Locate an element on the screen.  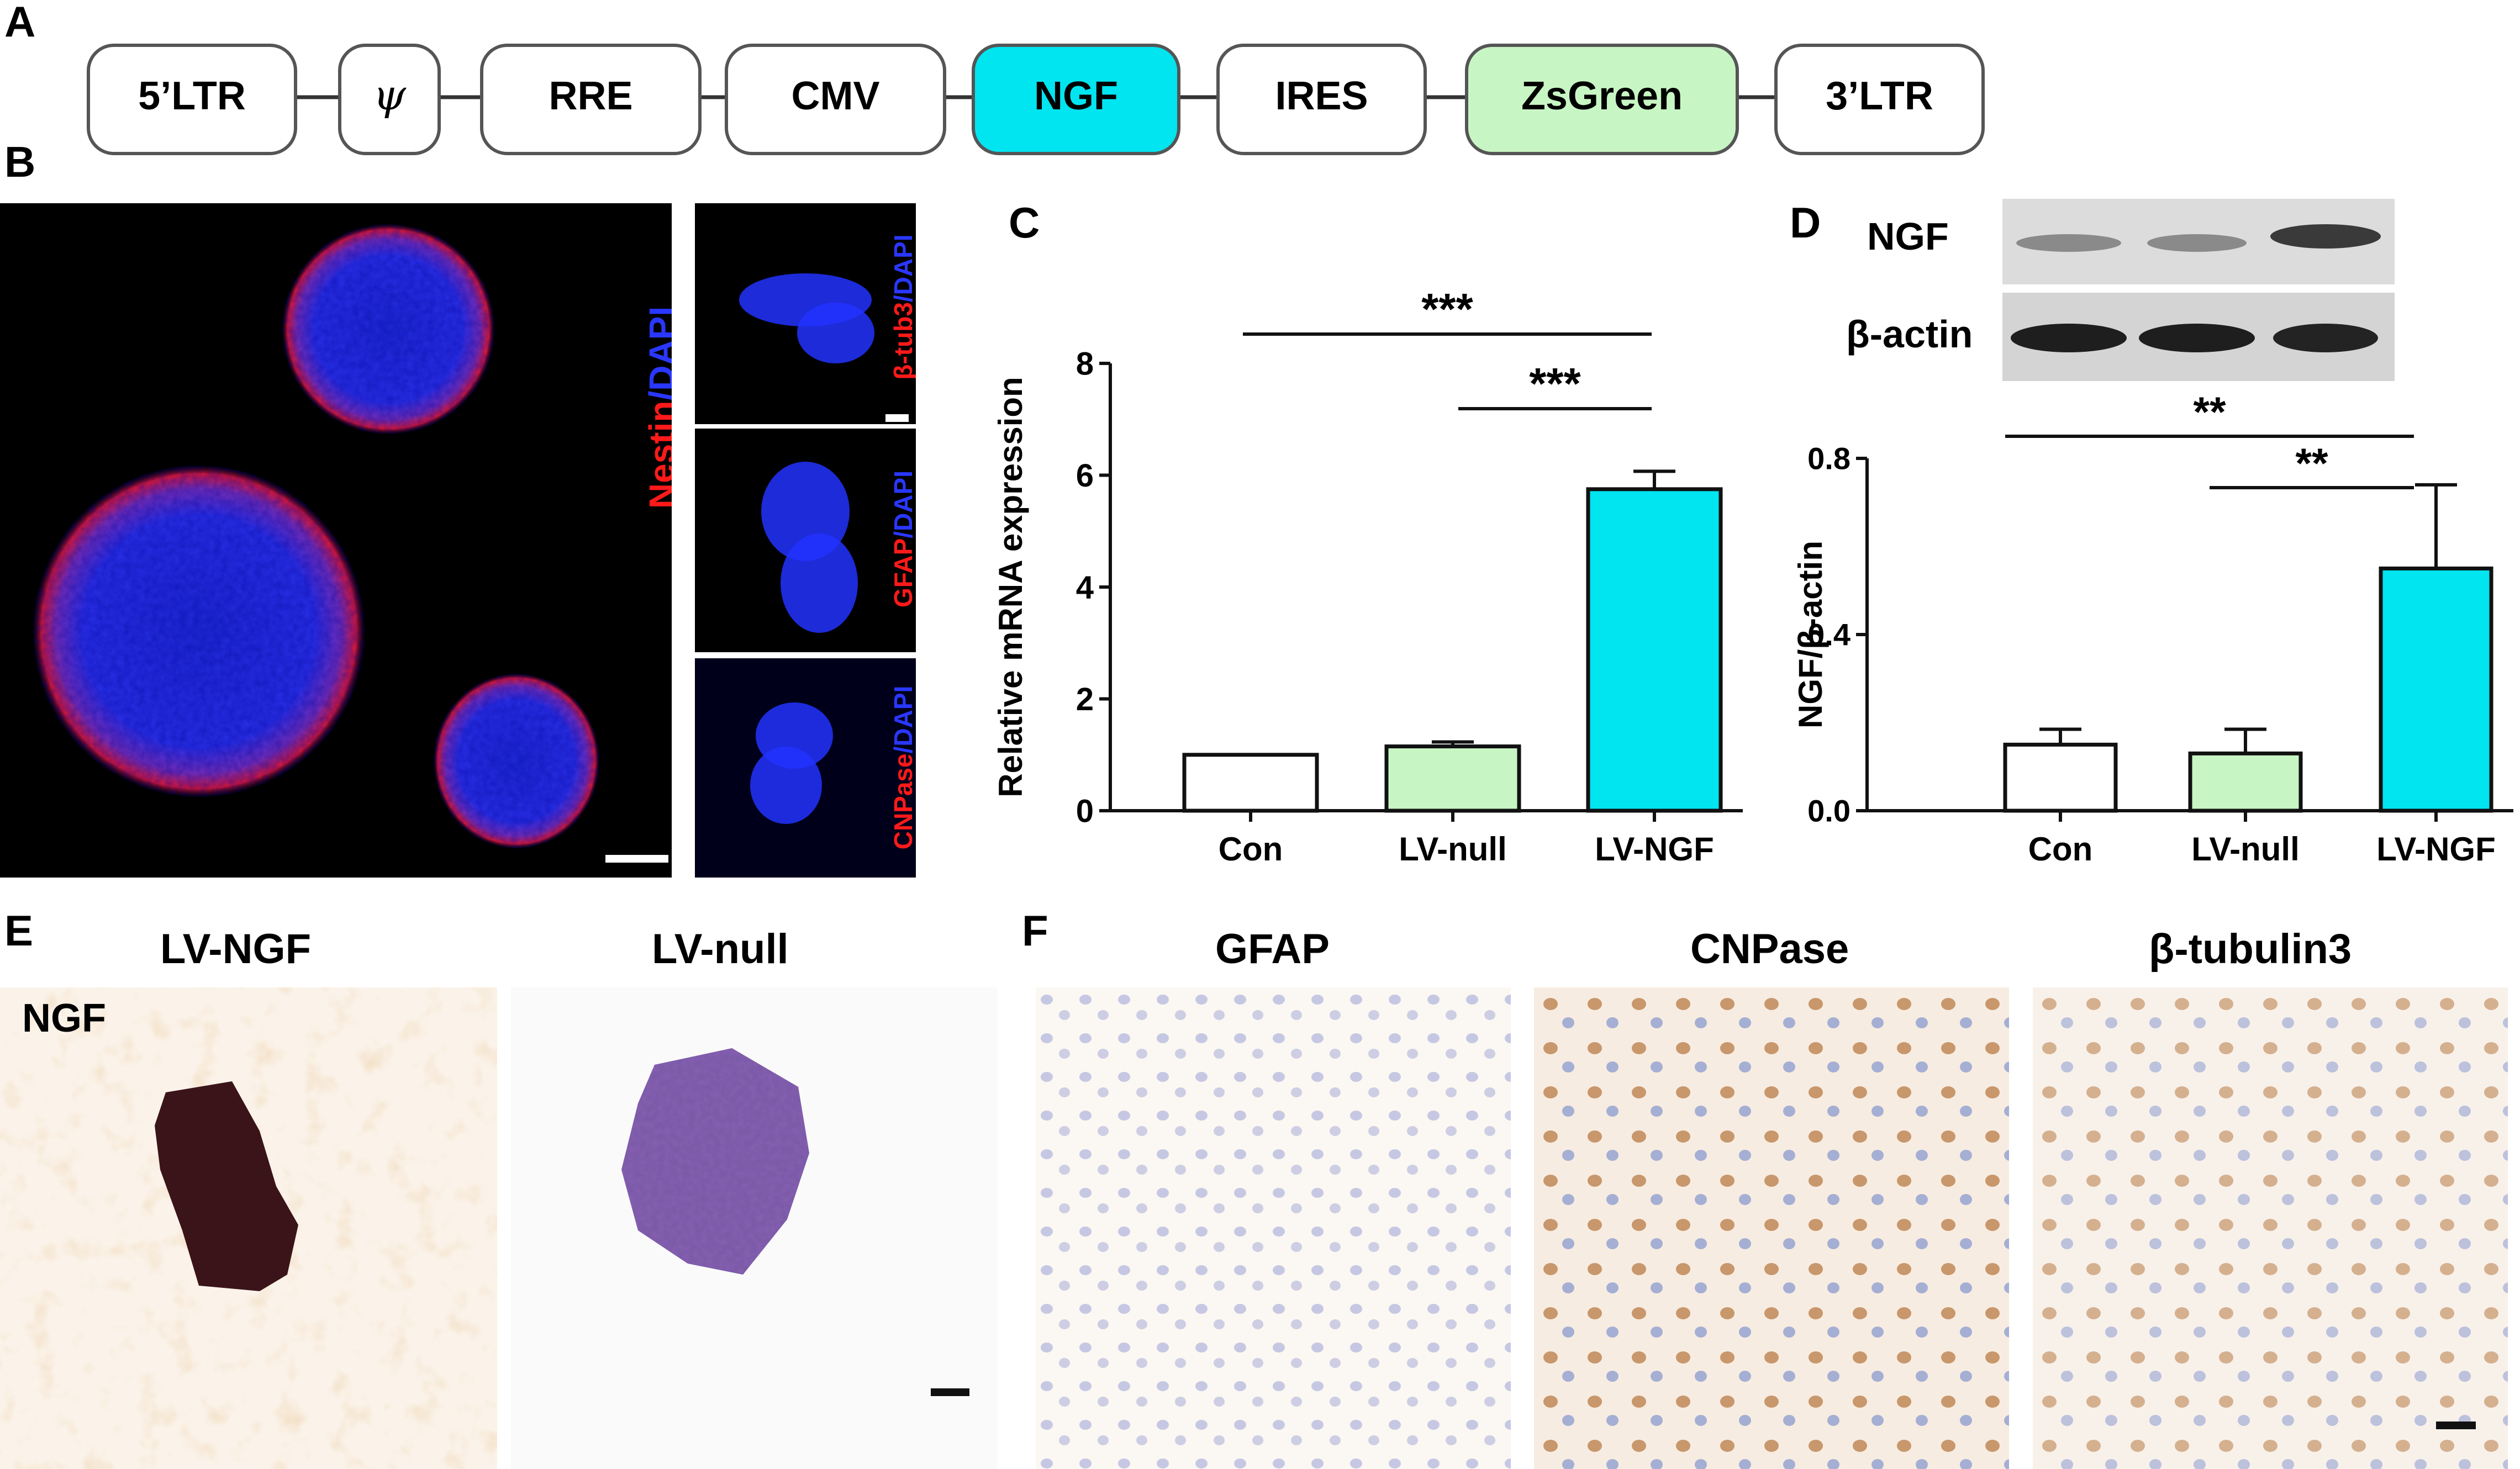
panel-label-a: A is located at coordinates (20, 23).